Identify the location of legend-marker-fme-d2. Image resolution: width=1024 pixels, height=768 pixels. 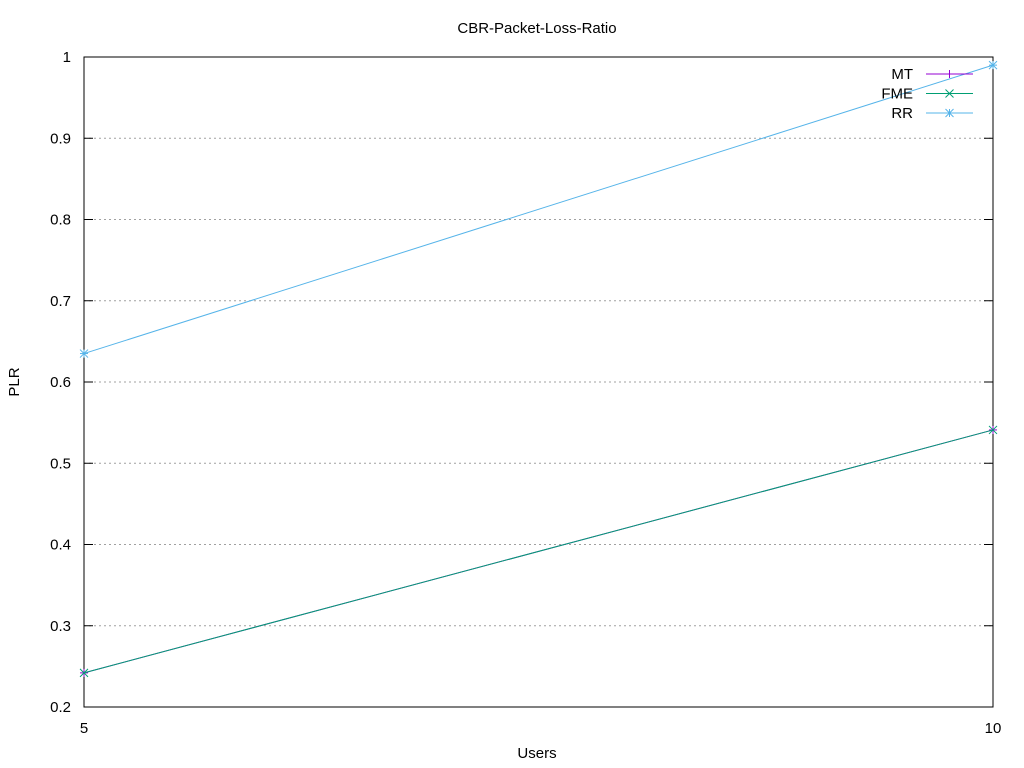
(949, 93).